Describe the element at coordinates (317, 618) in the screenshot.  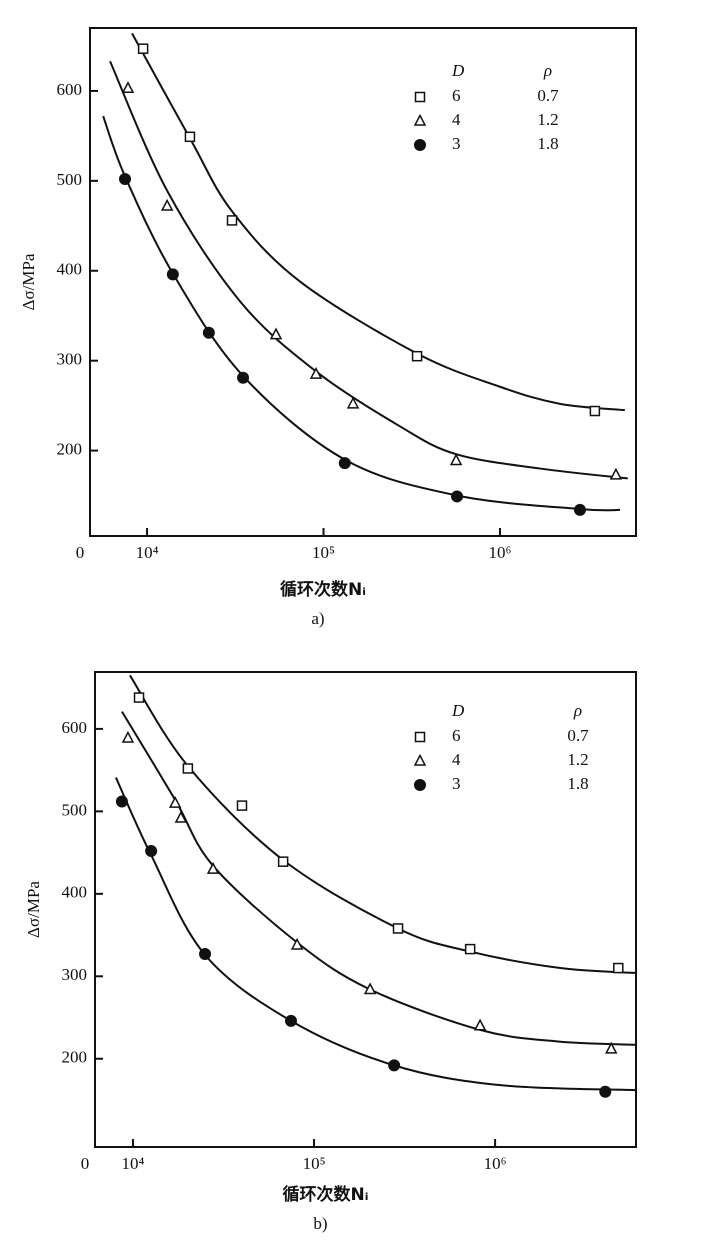
I see `caption: a)` at that location.